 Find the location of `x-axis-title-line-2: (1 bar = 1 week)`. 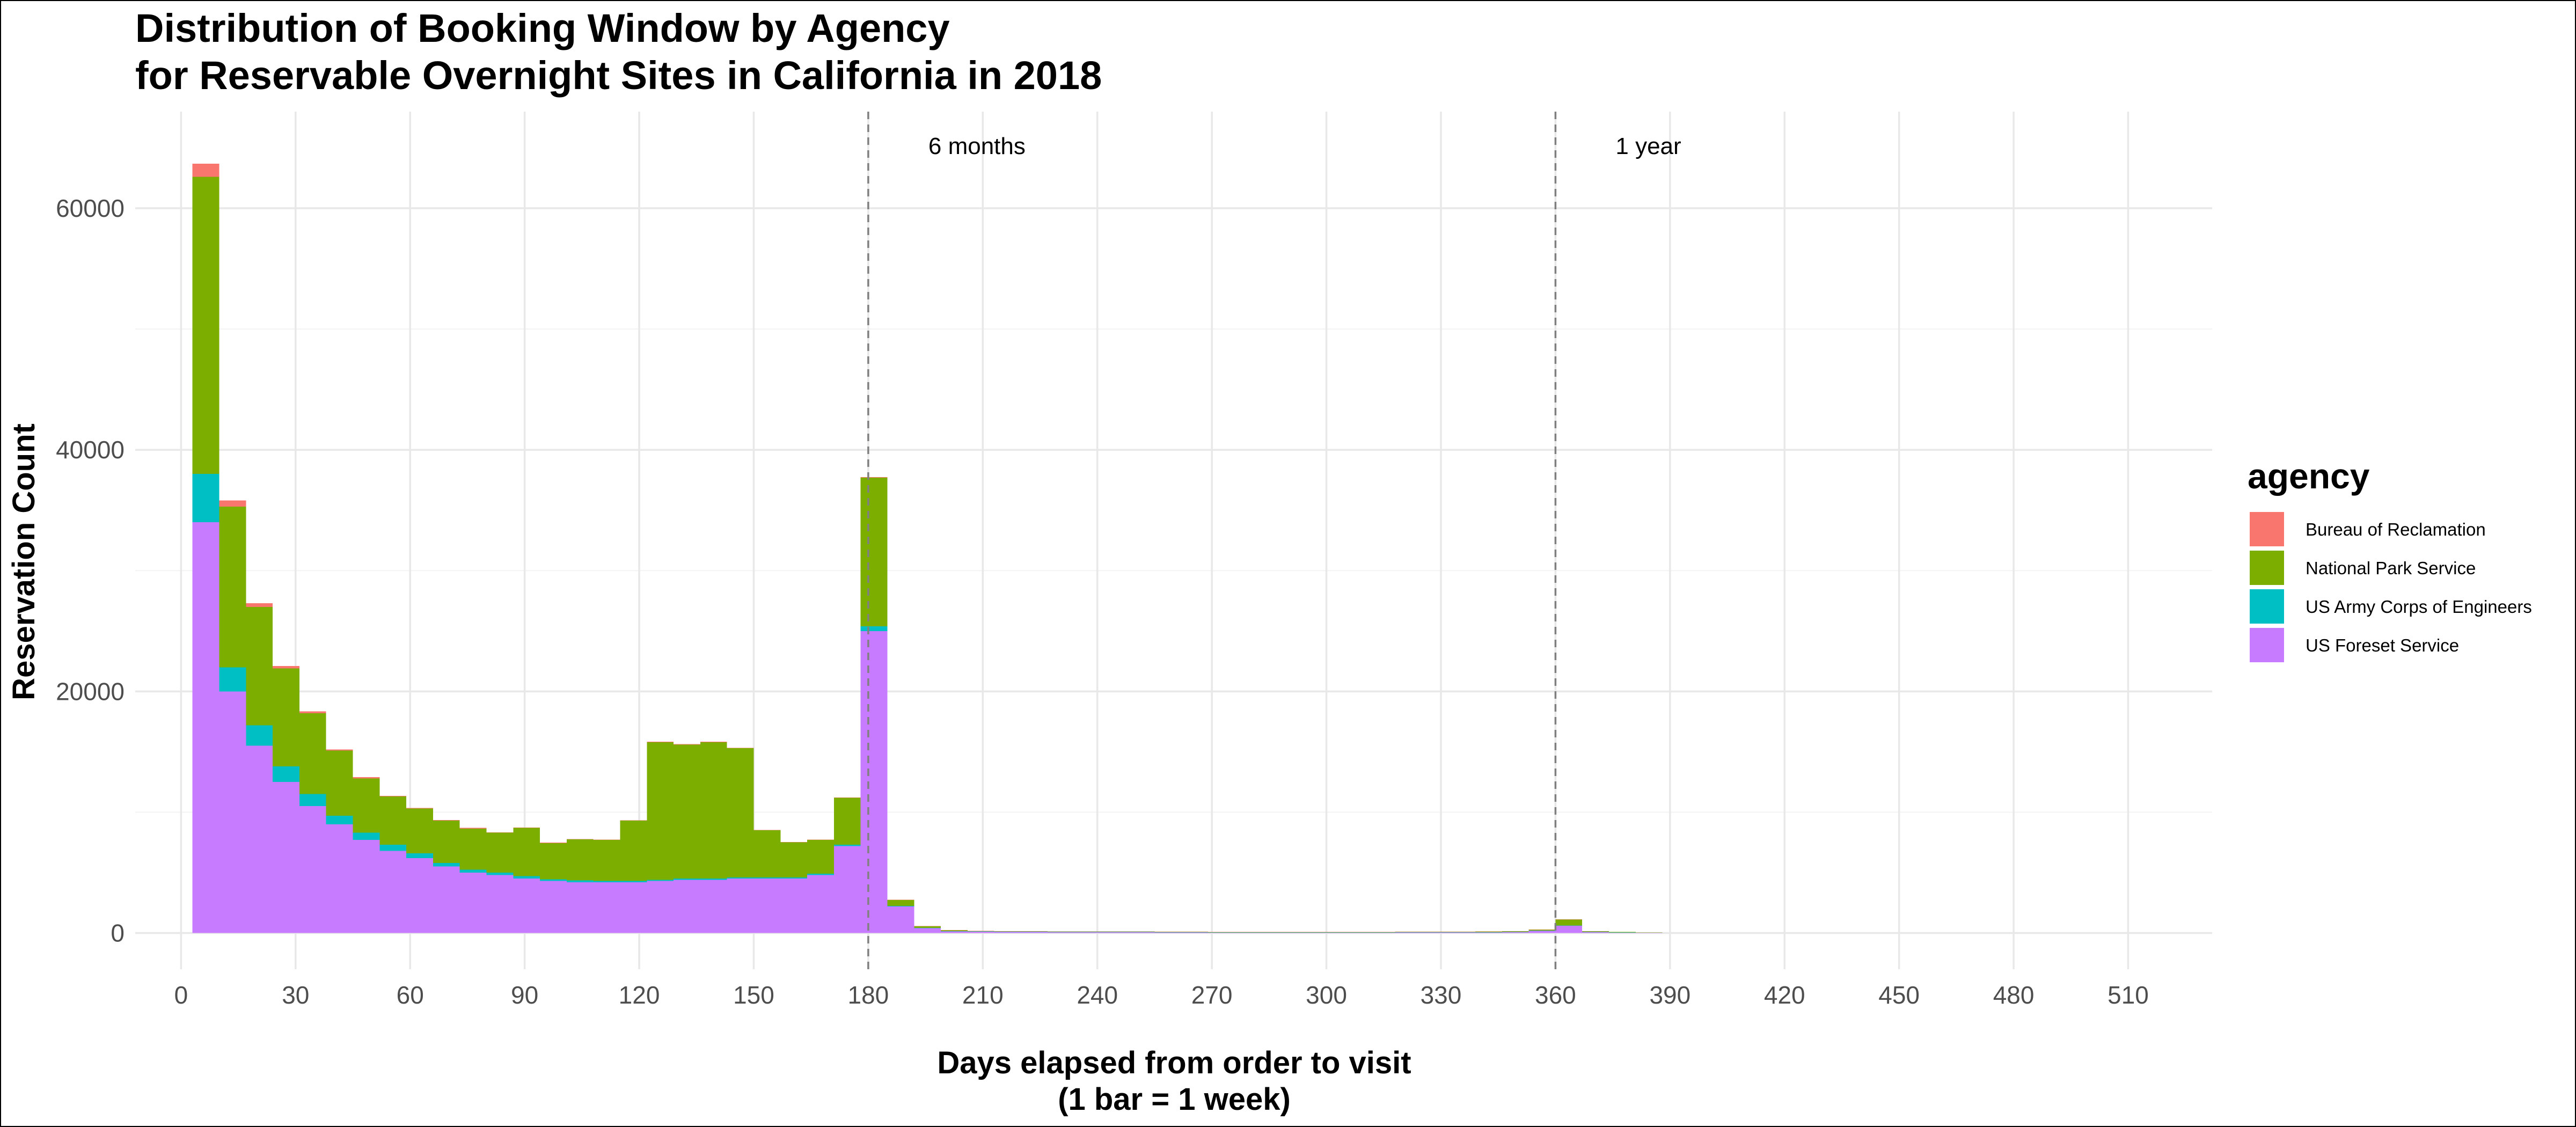

x-axis-title-line-2: (1 bar = 1 week) is located at coordinates (1174, 1099).